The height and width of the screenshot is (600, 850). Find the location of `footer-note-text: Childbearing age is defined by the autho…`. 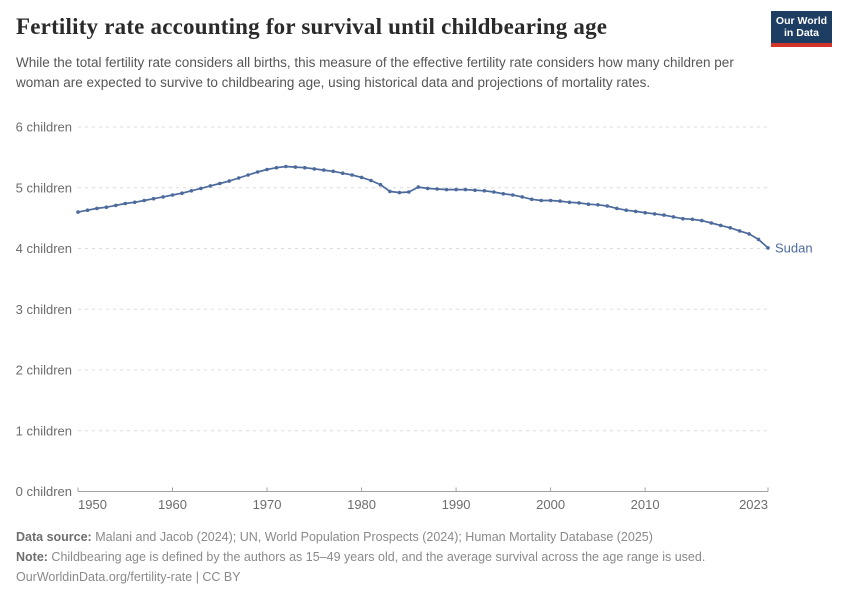

footer-note-text: Childbearing age is defined by the autho… is located at coordinates (376, 557).